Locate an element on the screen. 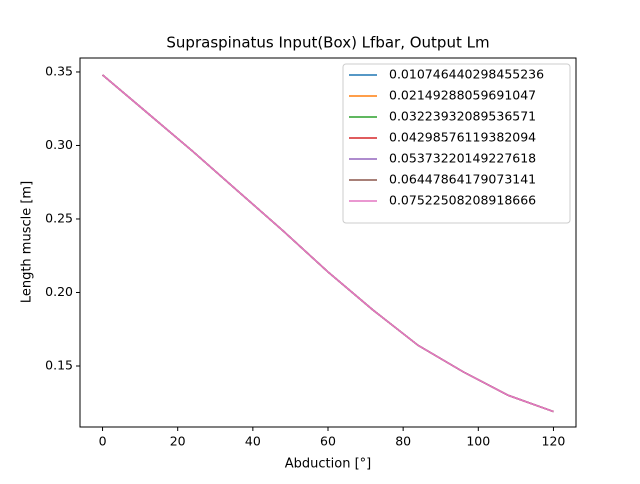 The height and width of the screenshot is (484, 640). x-tick-label: 0 is located at coordinates (103, 441).